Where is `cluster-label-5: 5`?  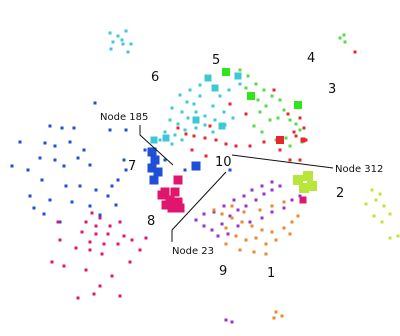 cluster-label-5: 5 is located at coordinates (216, 60).